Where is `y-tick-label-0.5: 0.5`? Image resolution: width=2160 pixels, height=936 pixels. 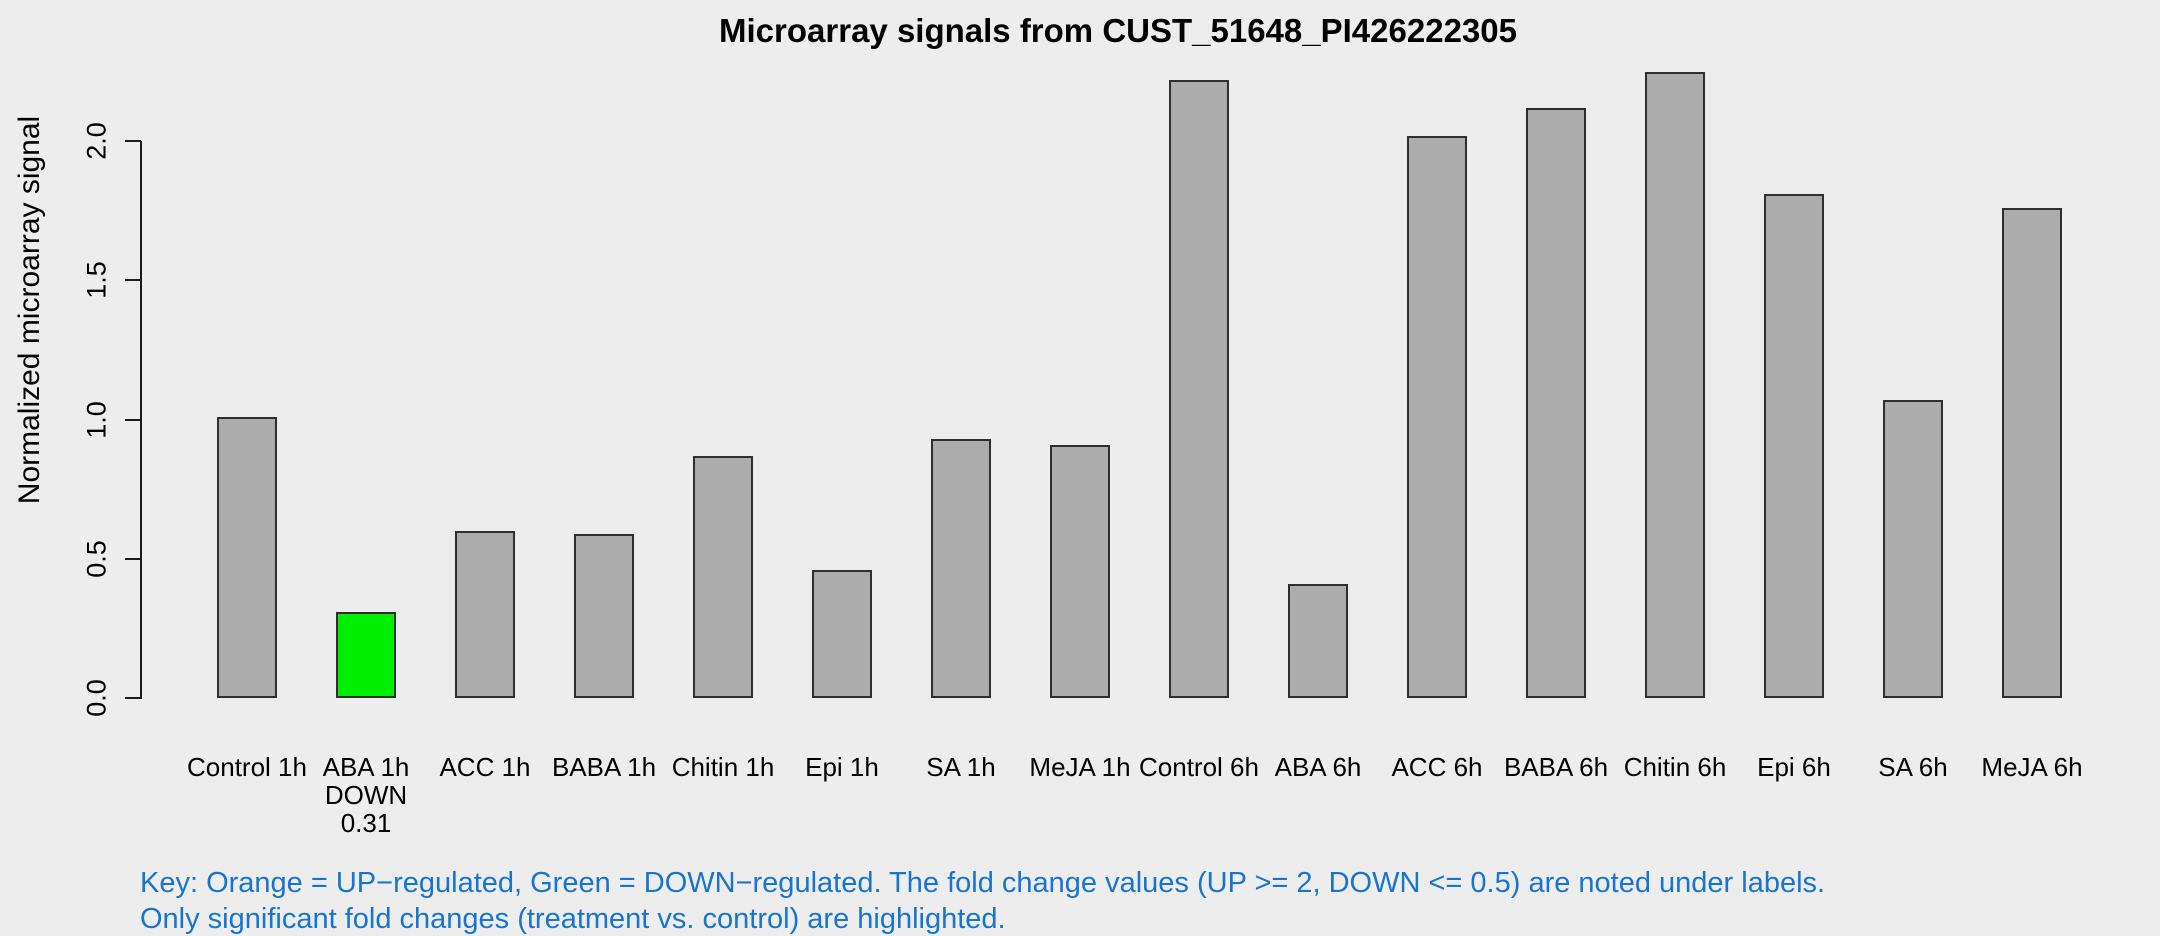
y-tick-label-0.5: 0.5 is located at coordinates (96, 559).